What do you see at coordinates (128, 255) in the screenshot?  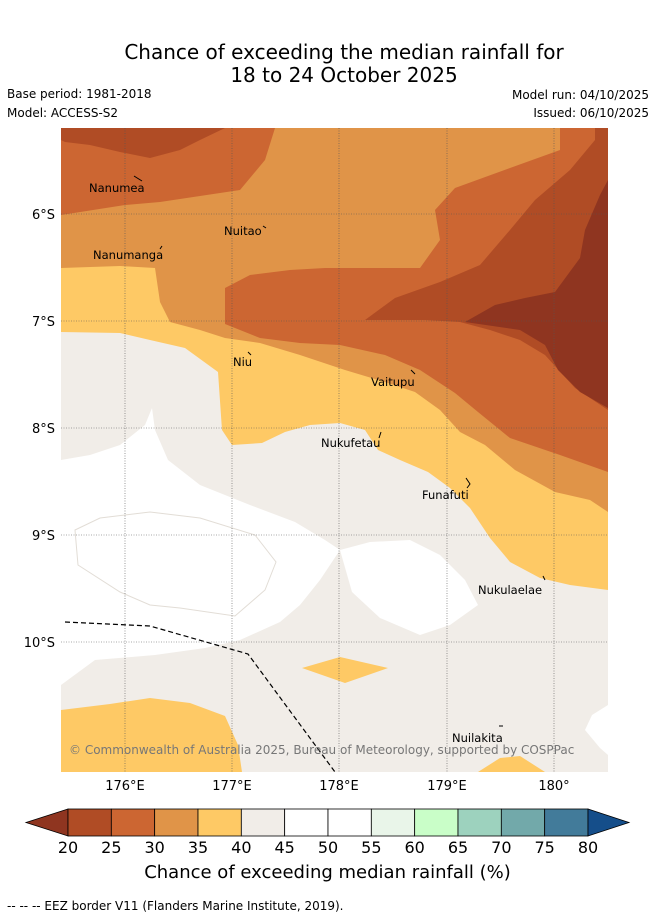 I see `place-label-nanumanga: Nanumanga` at bounding box center [128, 255].